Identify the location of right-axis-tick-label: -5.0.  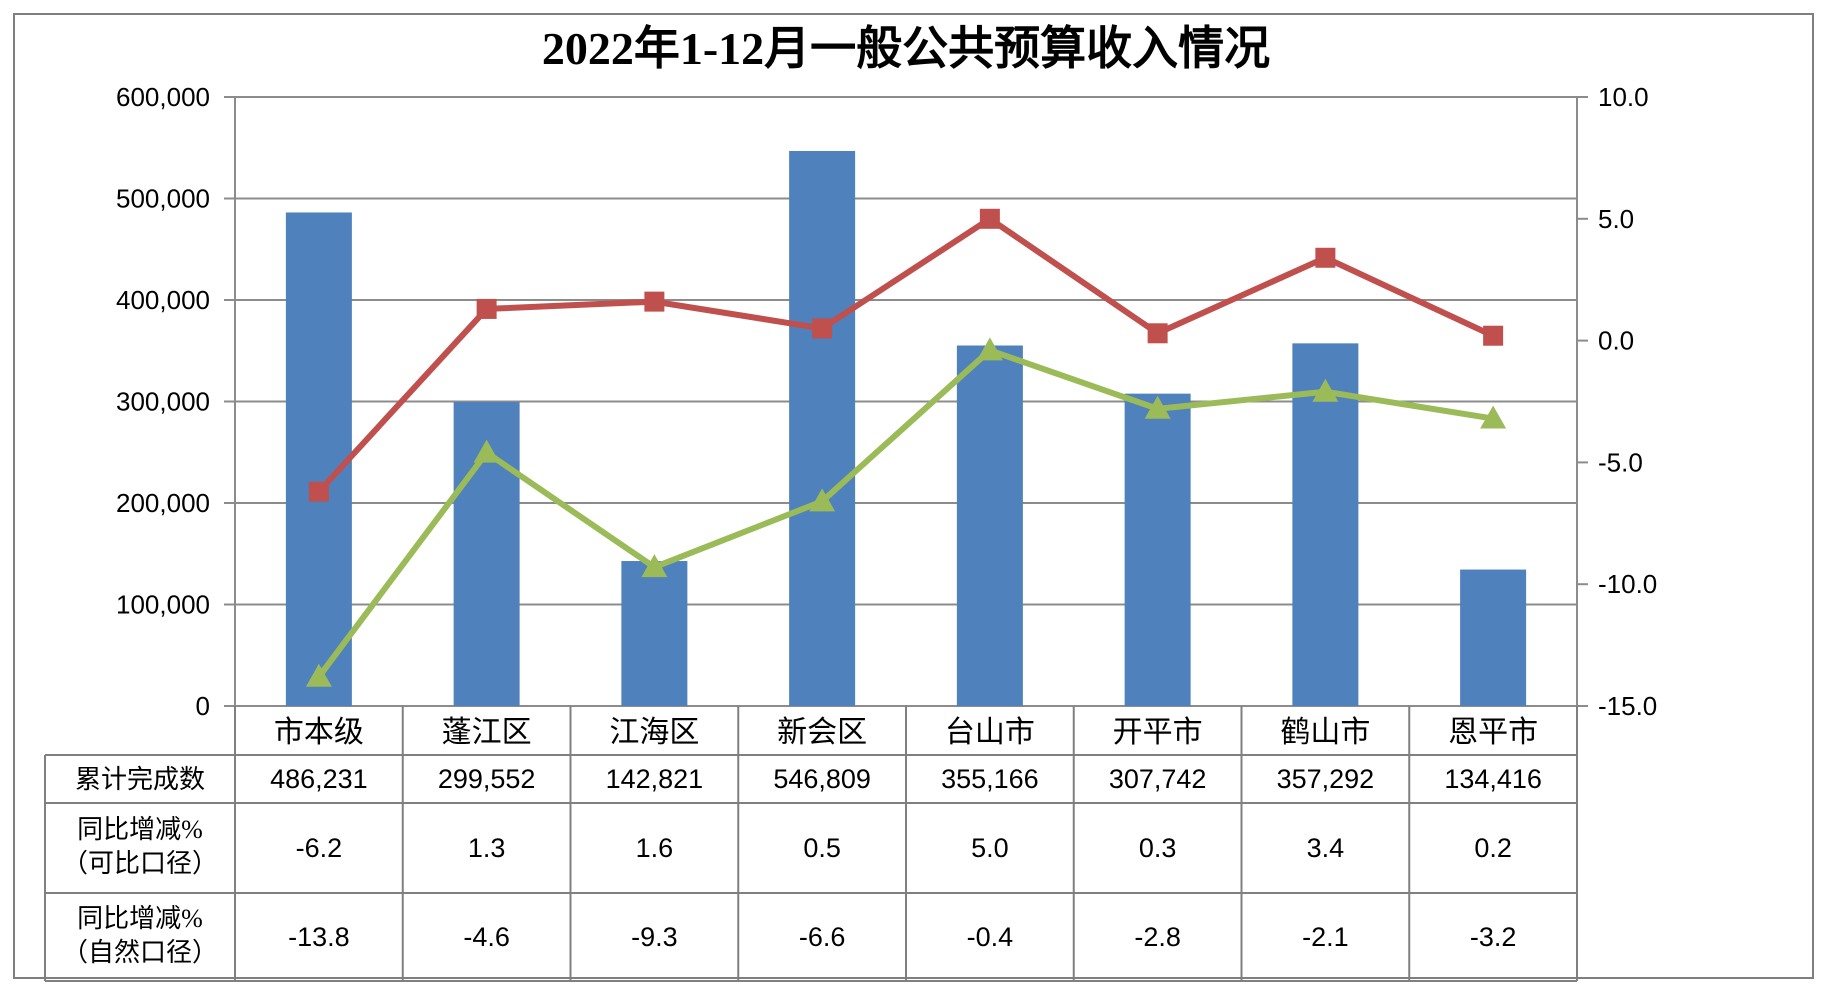
(1620, 462).